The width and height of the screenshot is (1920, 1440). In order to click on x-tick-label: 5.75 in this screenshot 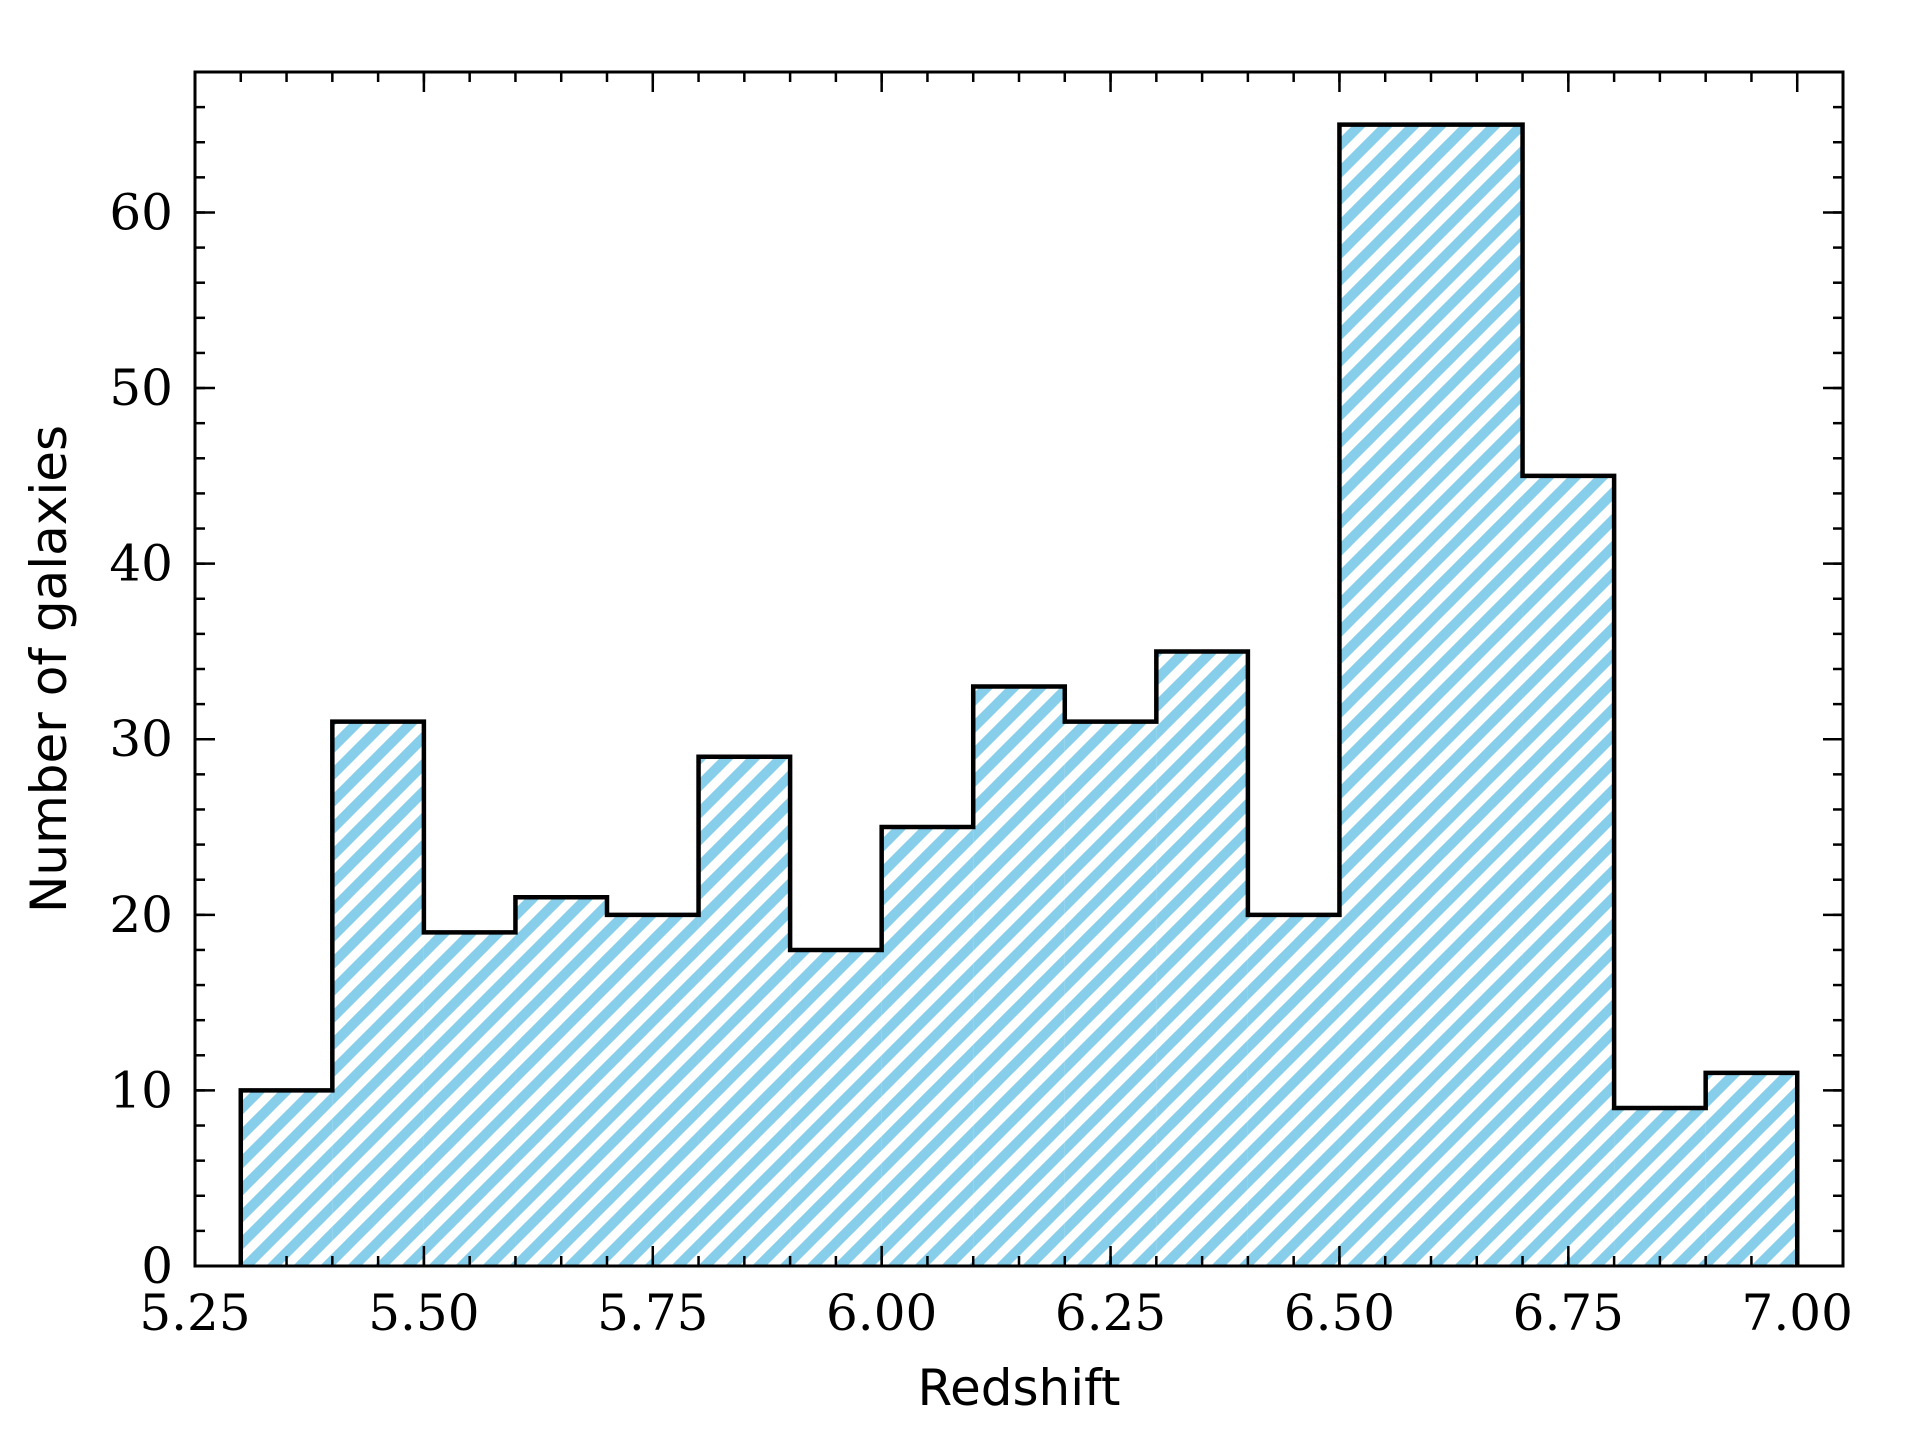, I will do `click(652, 1313)`.